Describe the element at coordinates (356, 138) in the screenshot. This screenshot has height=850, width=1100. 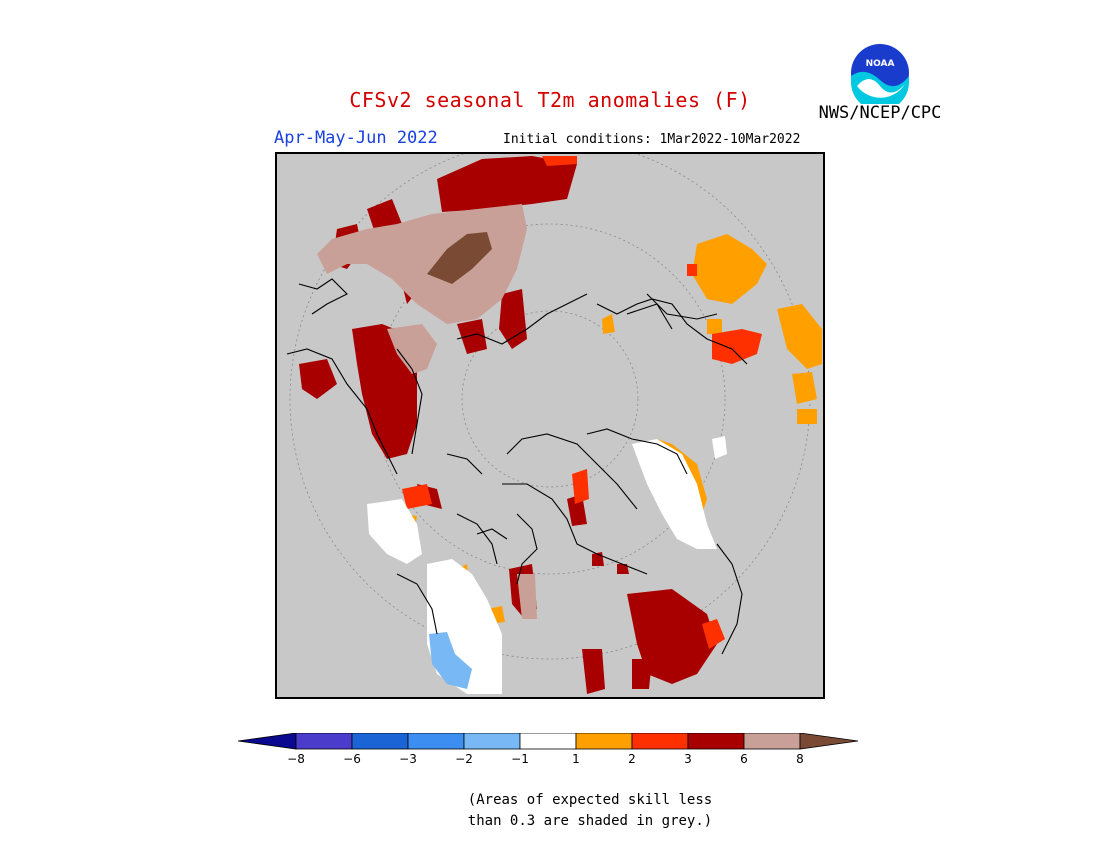
I see `season-label: Apr-May-Jun 2022` at that location.